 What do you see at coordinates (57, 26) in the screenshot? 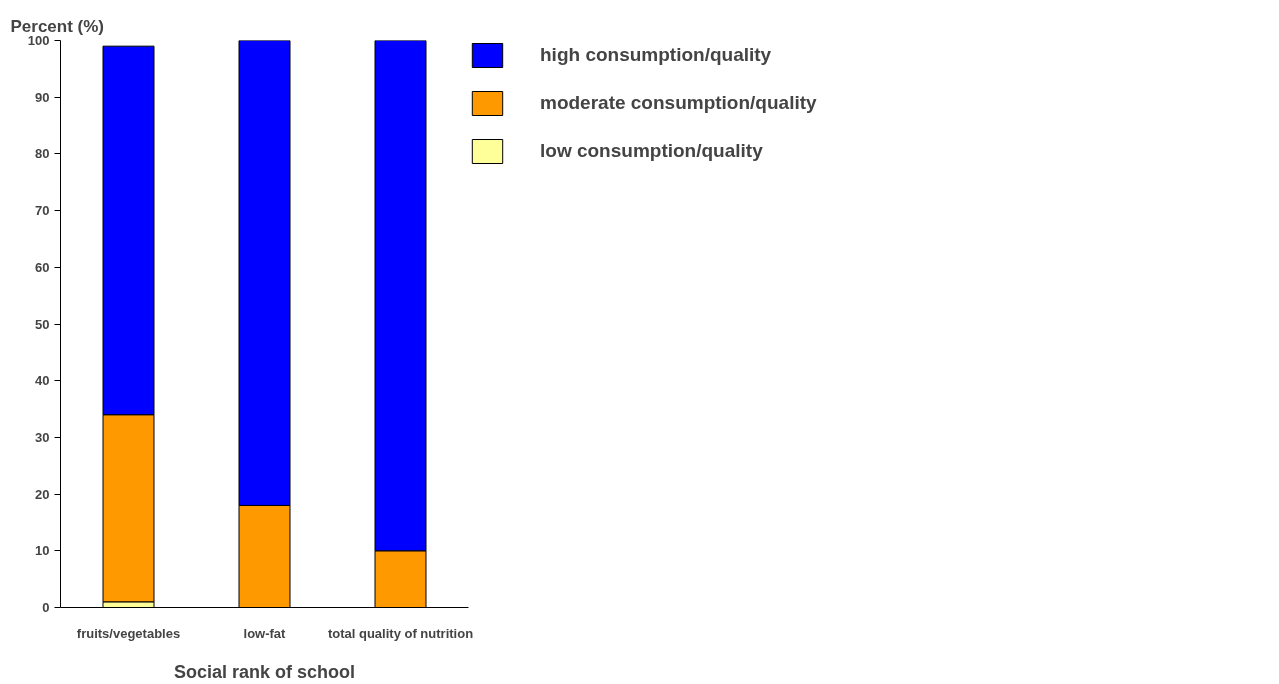
I see `y-axis-title: Percent (%)` at bounding box center [57, 26].